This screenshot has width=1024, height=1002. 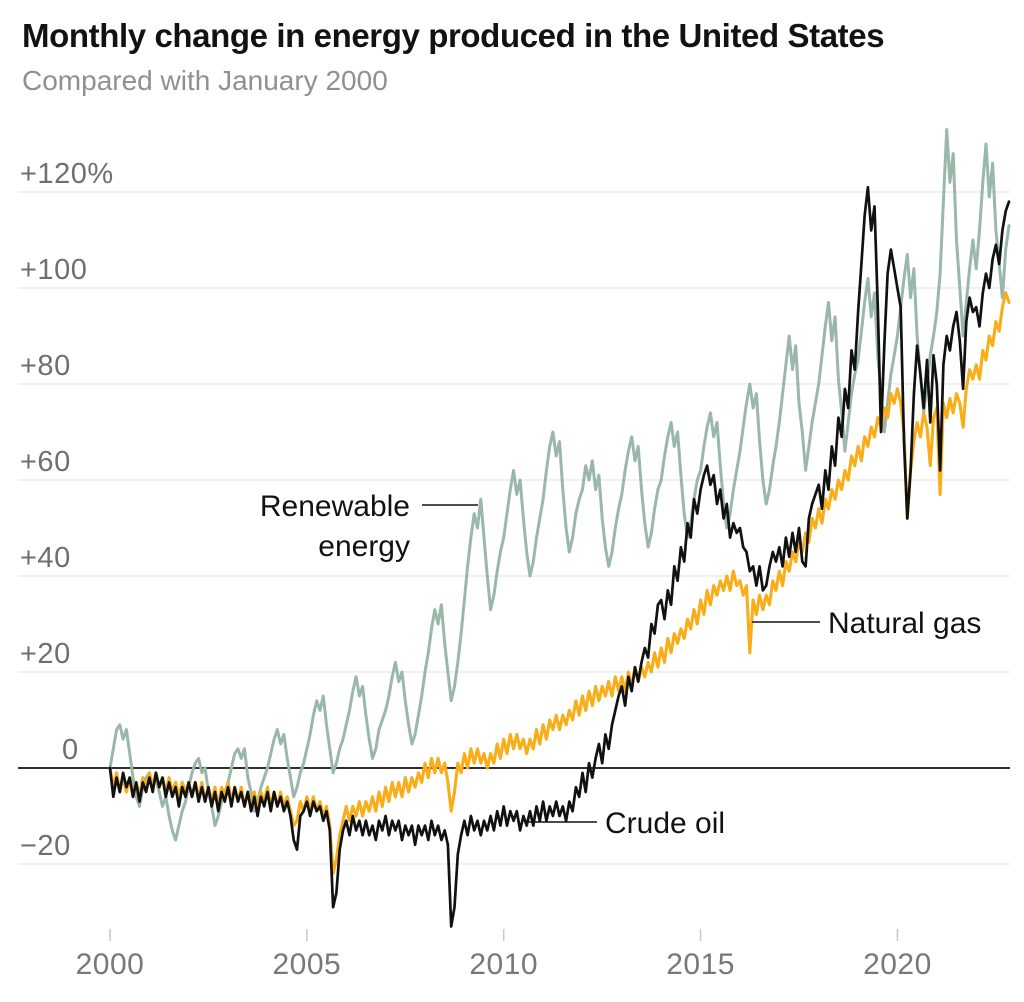 What do you see at coordinates (306, 964) in the screenshot?
I see `x-axis-label: 2005` at bounding box center [306, 964].